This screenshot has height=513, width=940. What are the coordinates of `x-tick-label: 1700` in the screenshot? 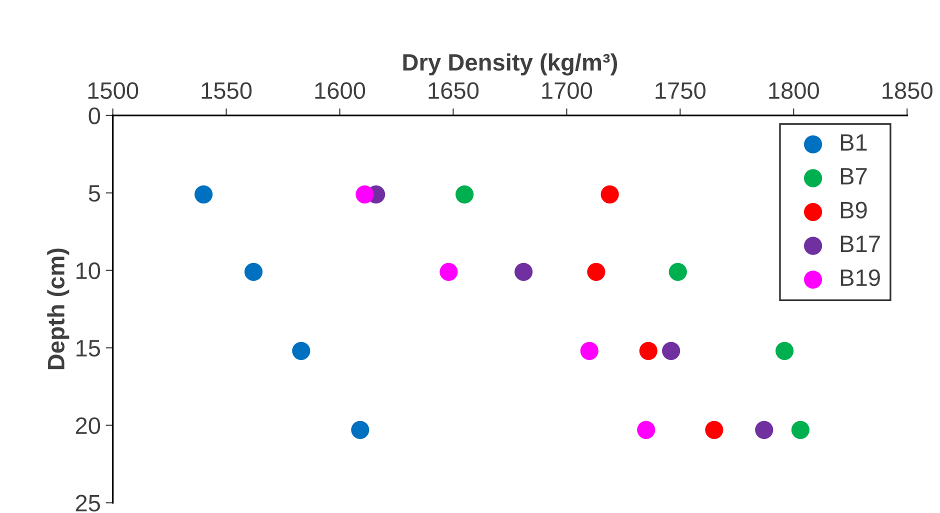 It's located at (567, 90).